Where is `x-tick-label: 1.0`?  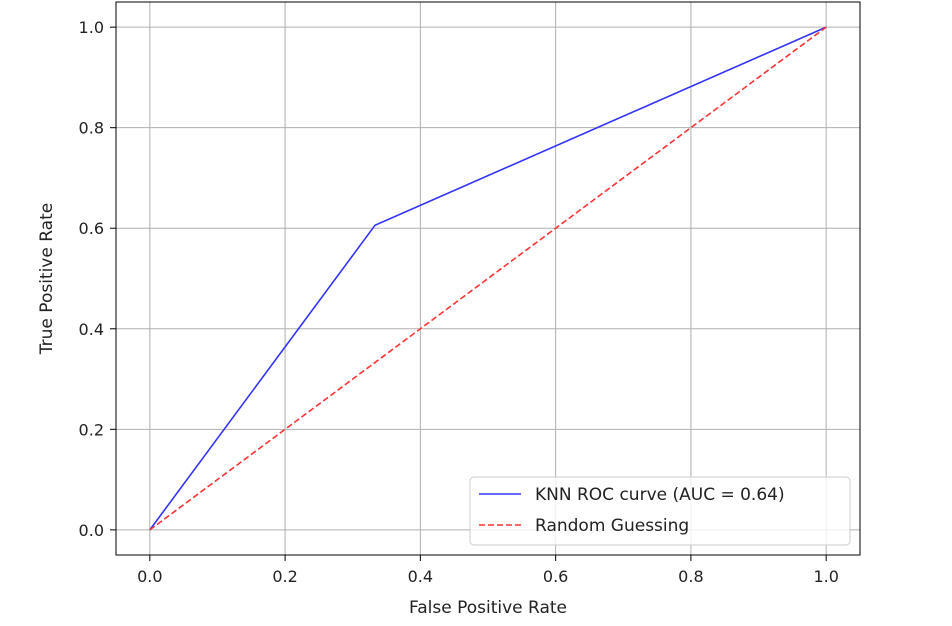
x-tick-label: 1.0 is located at coordinates (825, 576).